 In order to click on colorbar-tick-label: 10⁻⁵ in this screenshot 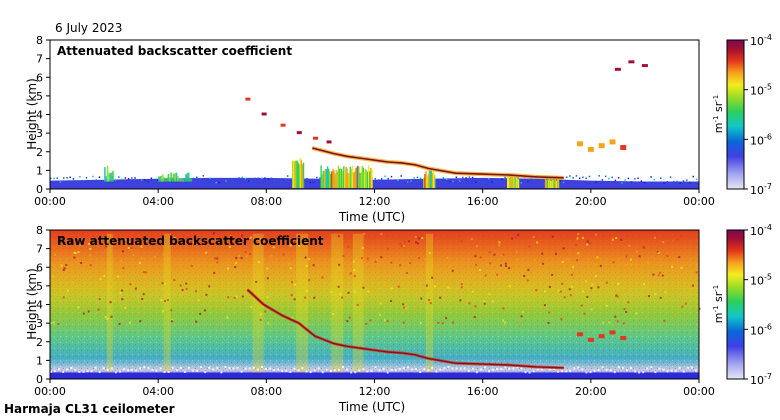, I will do `click(761, 90)`.